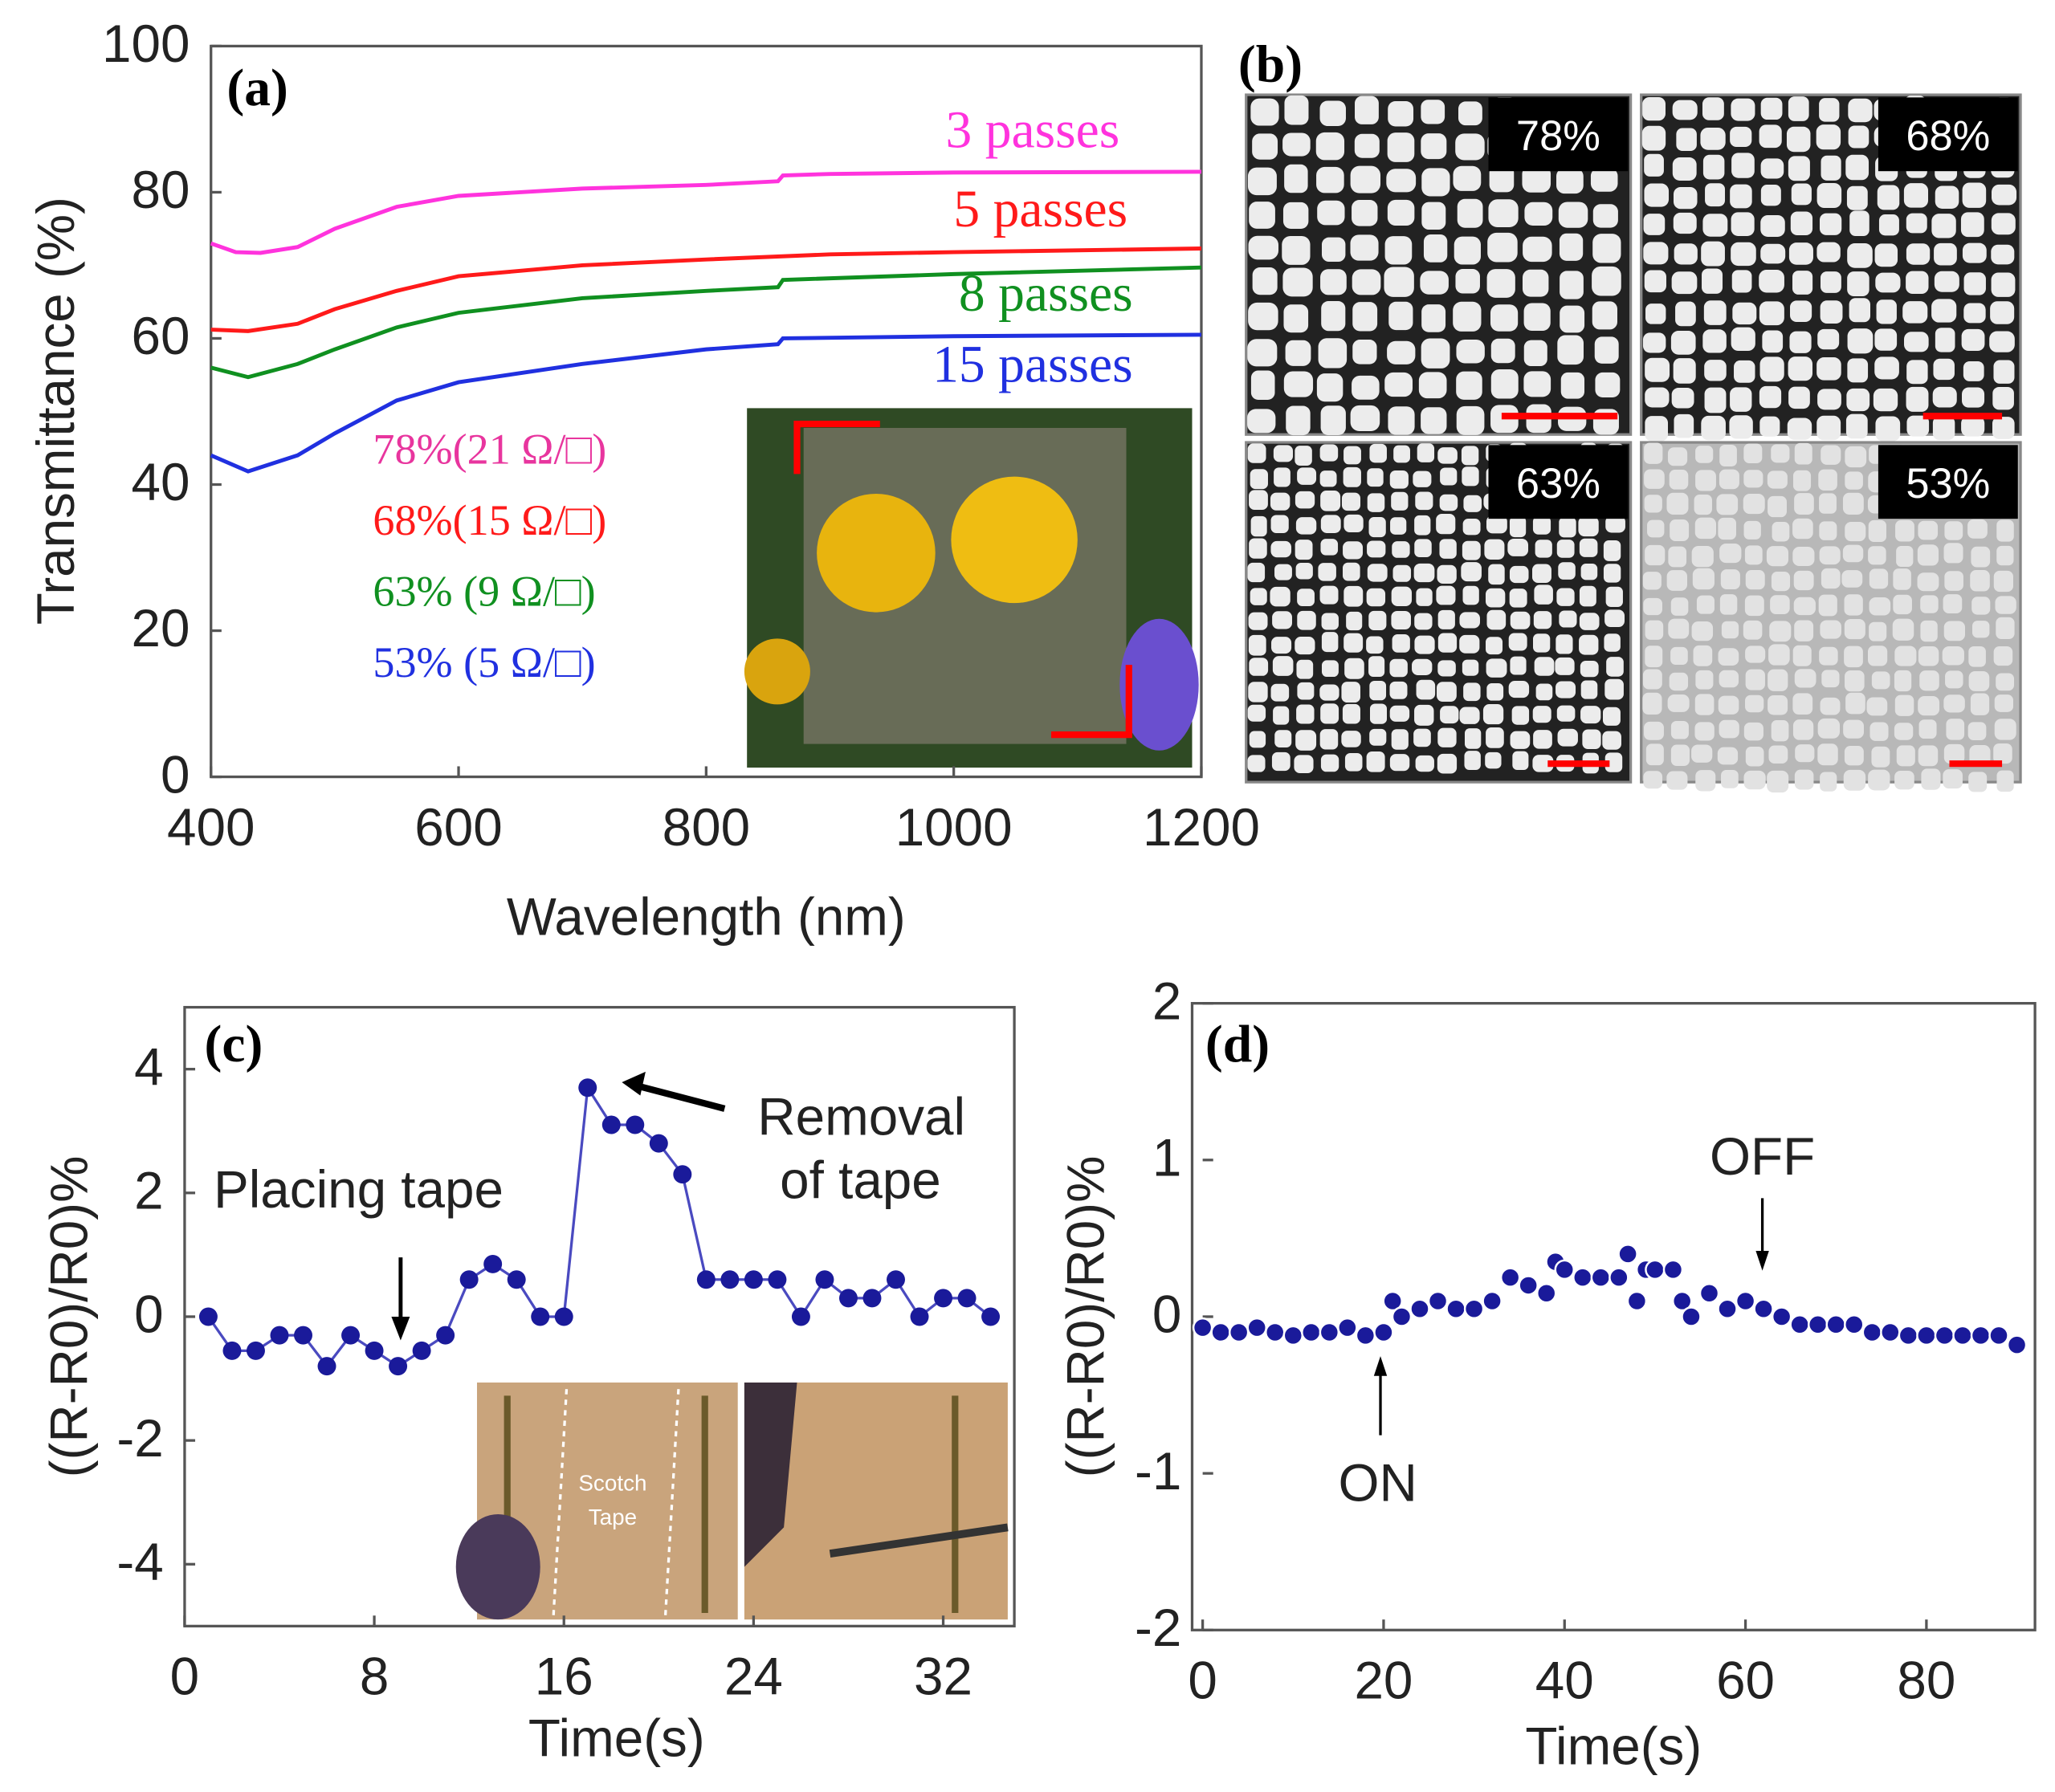 Image resolution: width=2055 pixels, height=1792 pixels. I want to click on x-tick-label: 32, so click(943, 1676).